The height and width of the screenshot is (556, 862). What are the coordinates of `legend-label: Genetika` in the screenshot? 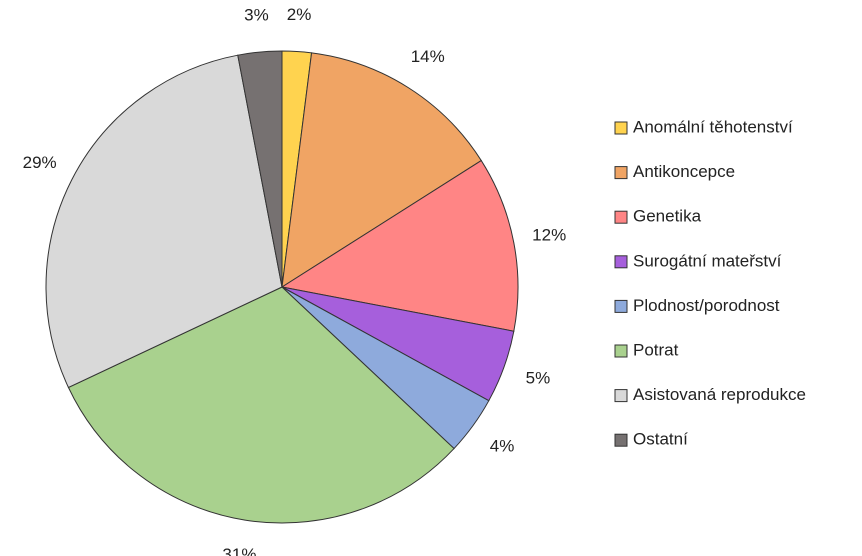 It's located at (667, 216).